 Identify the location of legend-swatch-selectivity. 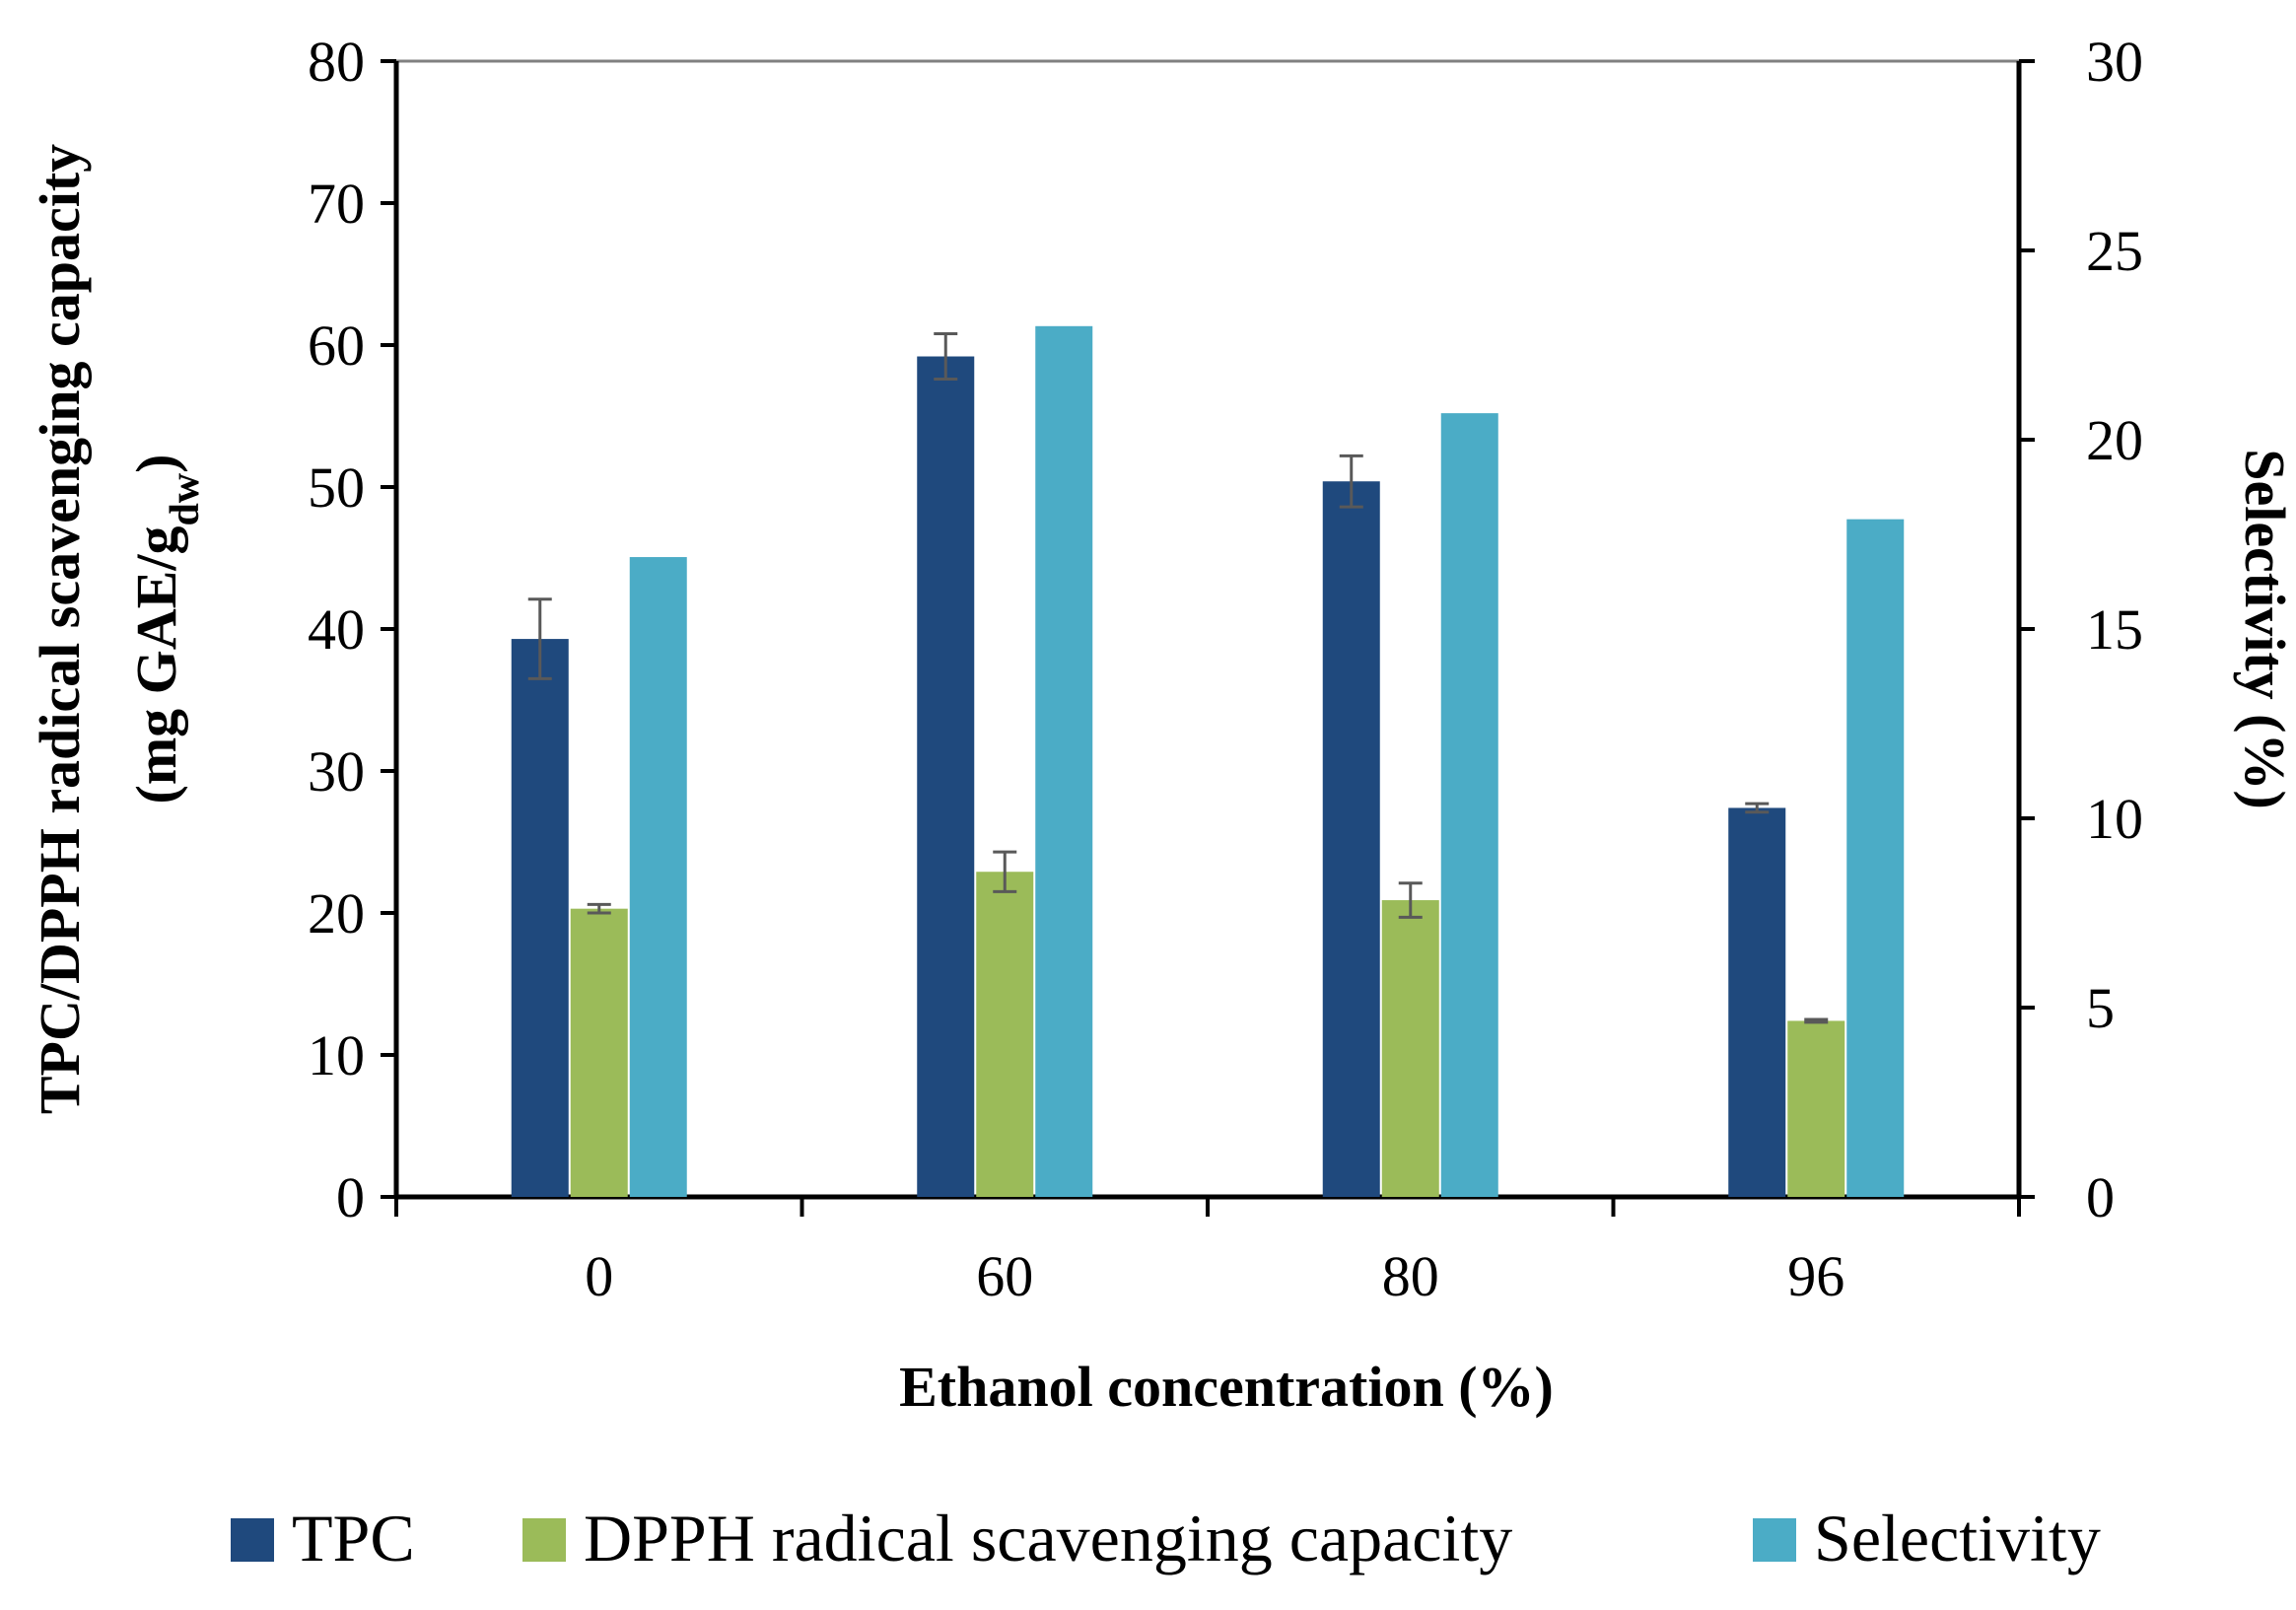
(1774, 1540).